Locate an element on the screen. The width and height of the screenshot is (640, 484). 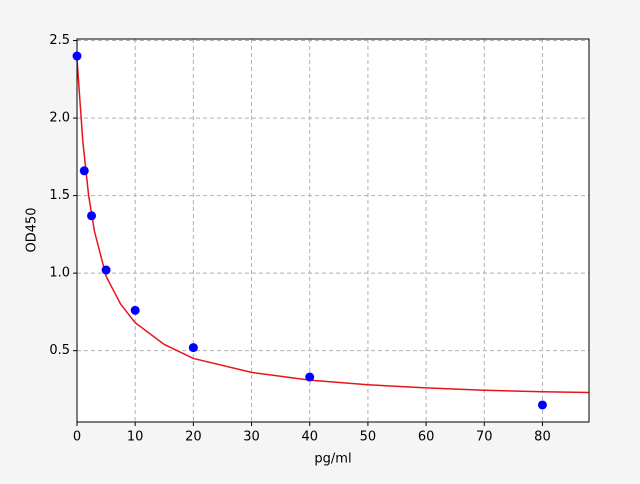
x-tick-label: 10 is located at coordinates (135, 437).